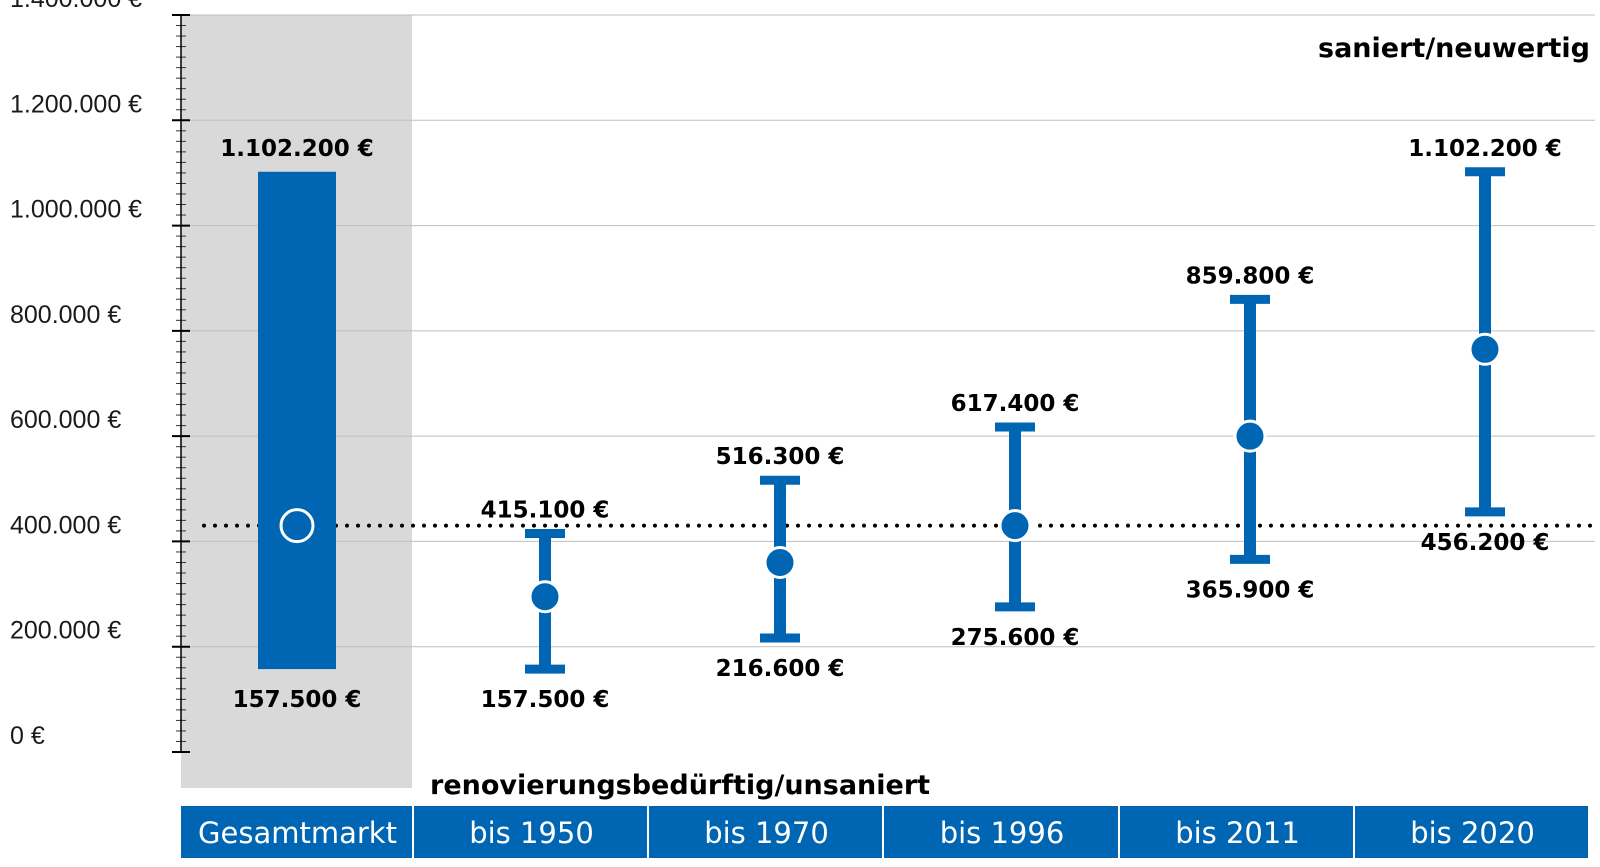 The image size is (1600, 867). I want to click on y-tick-label: 1.400.000 €, so click(76, 6).